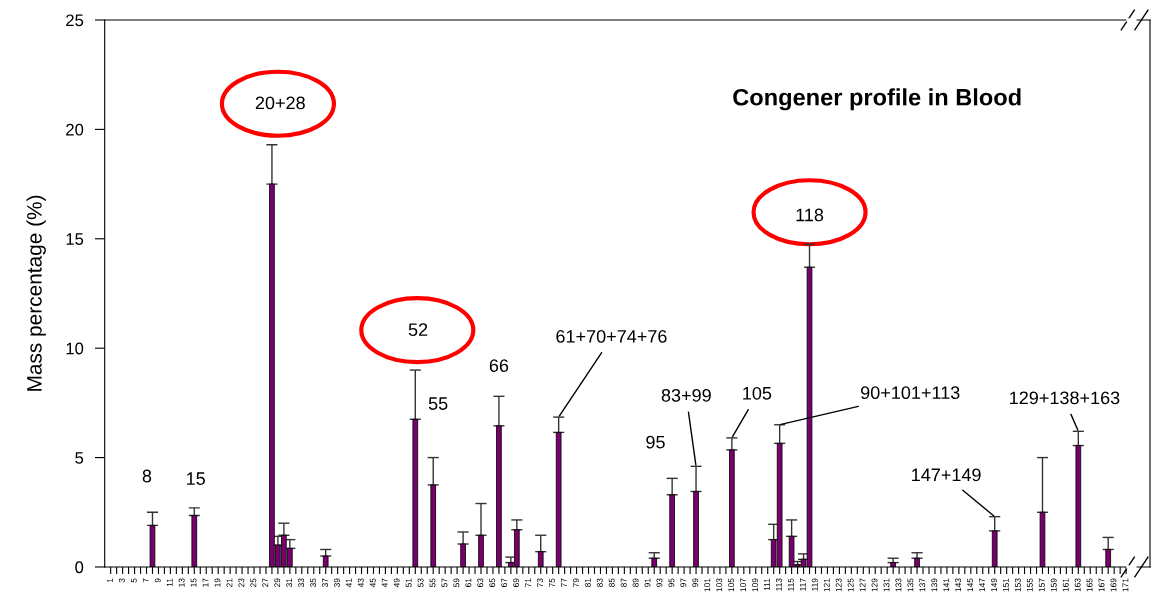 The image size is (1153, 606). What do you see at coordinates (599, 582) in the screenshot?
I see `x-tick-label: 83` at bounding box center [599, 582].